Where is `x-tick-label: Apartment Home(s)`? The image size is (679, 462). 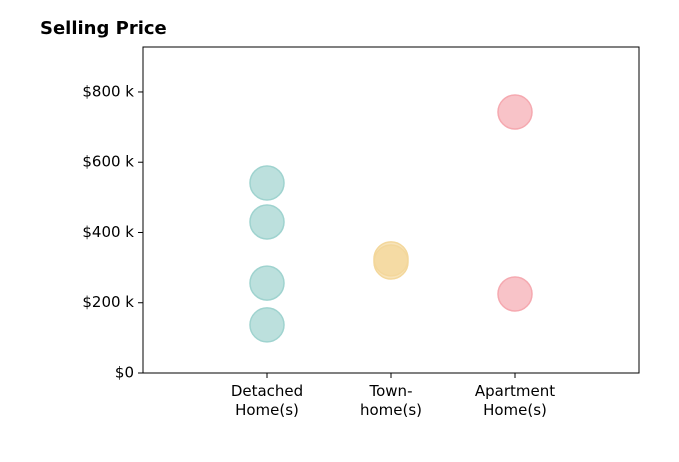
x-tick-label: Apartment Home(s) is located at coordinates (515, 400).